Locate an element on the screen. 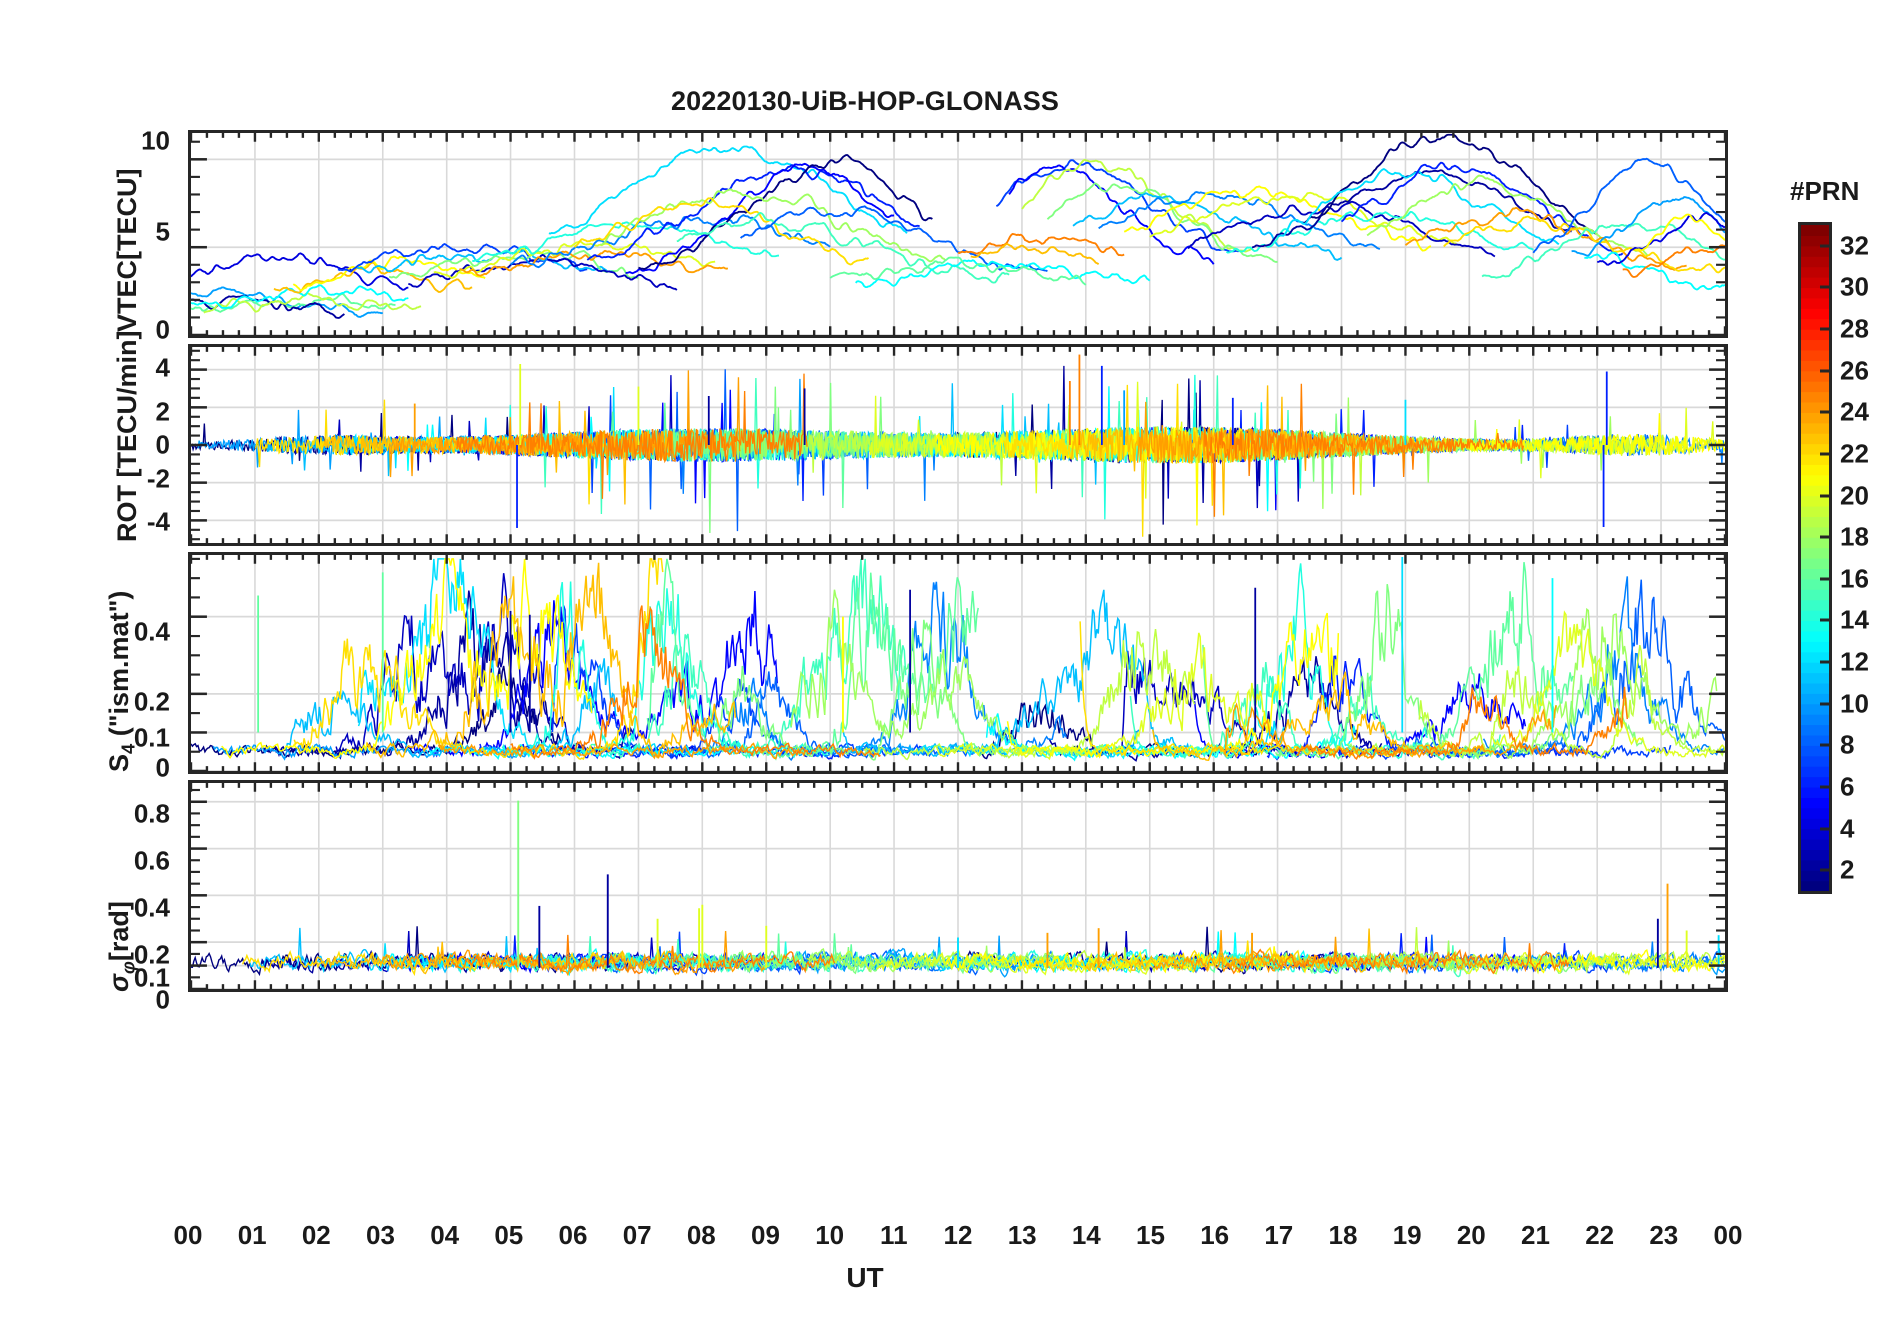  vtec-plot-area is located at coordinates (958, 234).